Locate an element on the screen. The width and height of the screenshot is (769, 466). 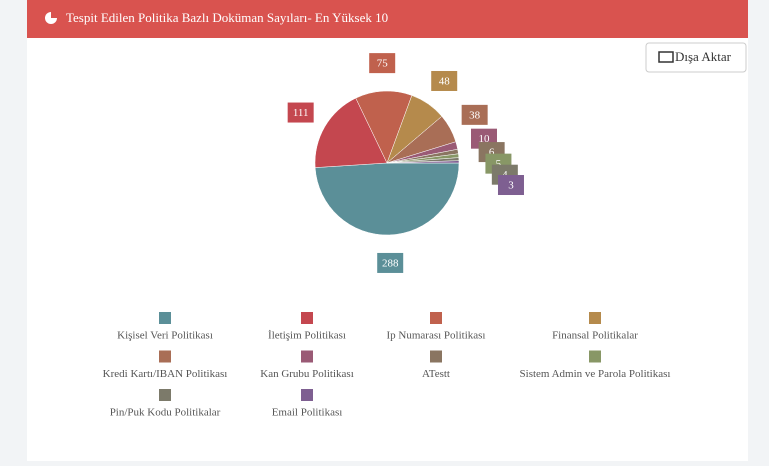
export-button-box is located at coordinates (696, 57).